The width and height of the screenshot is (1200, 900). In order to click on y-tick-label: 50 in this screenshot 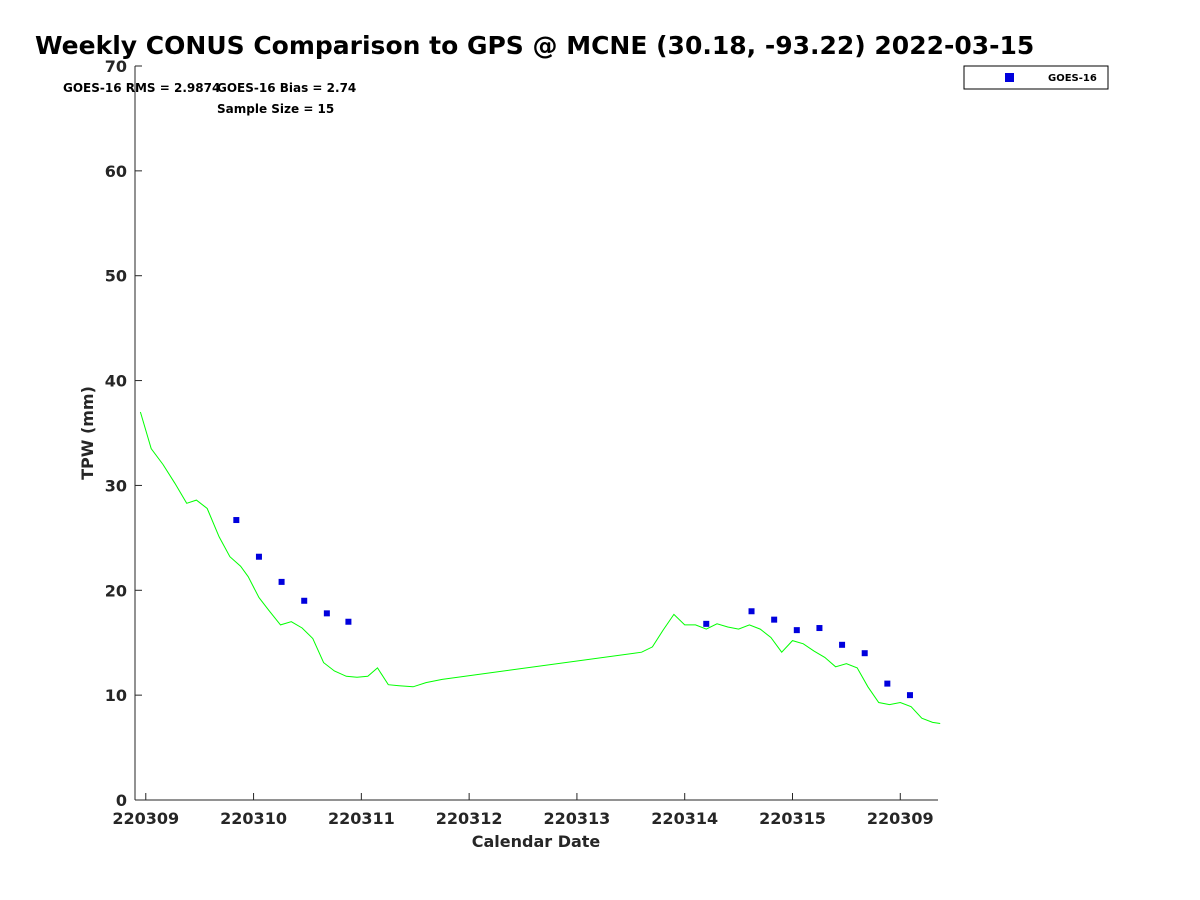, I will do `click(116, 276)`.